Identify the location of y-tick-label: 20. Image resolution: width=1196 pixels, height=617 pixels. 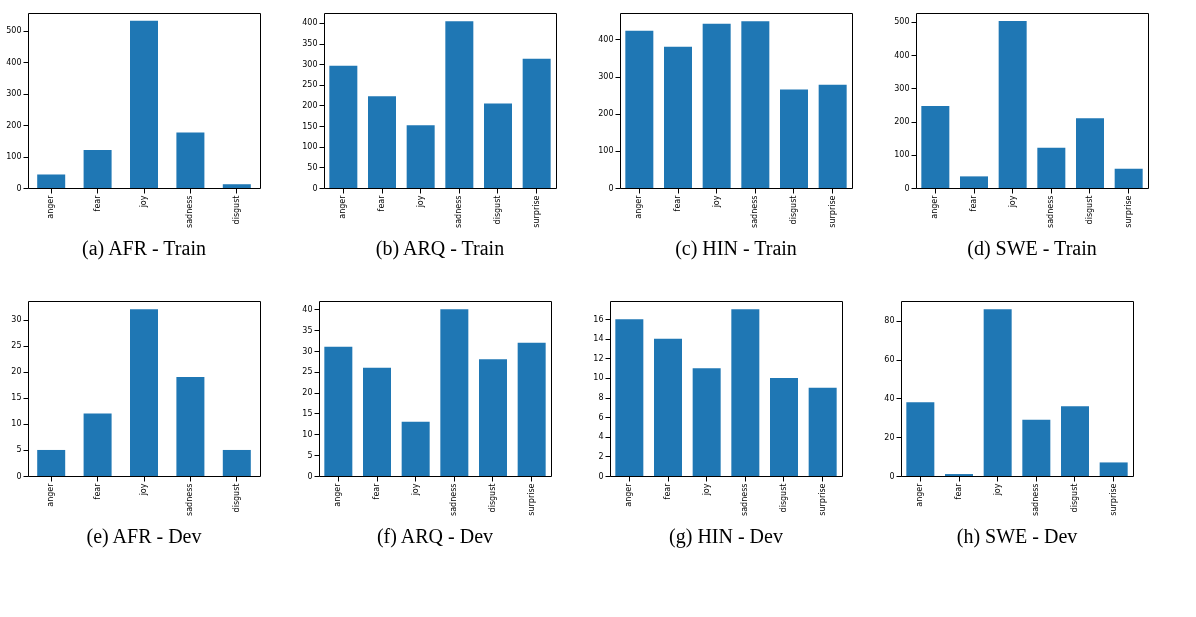
(889, 437).